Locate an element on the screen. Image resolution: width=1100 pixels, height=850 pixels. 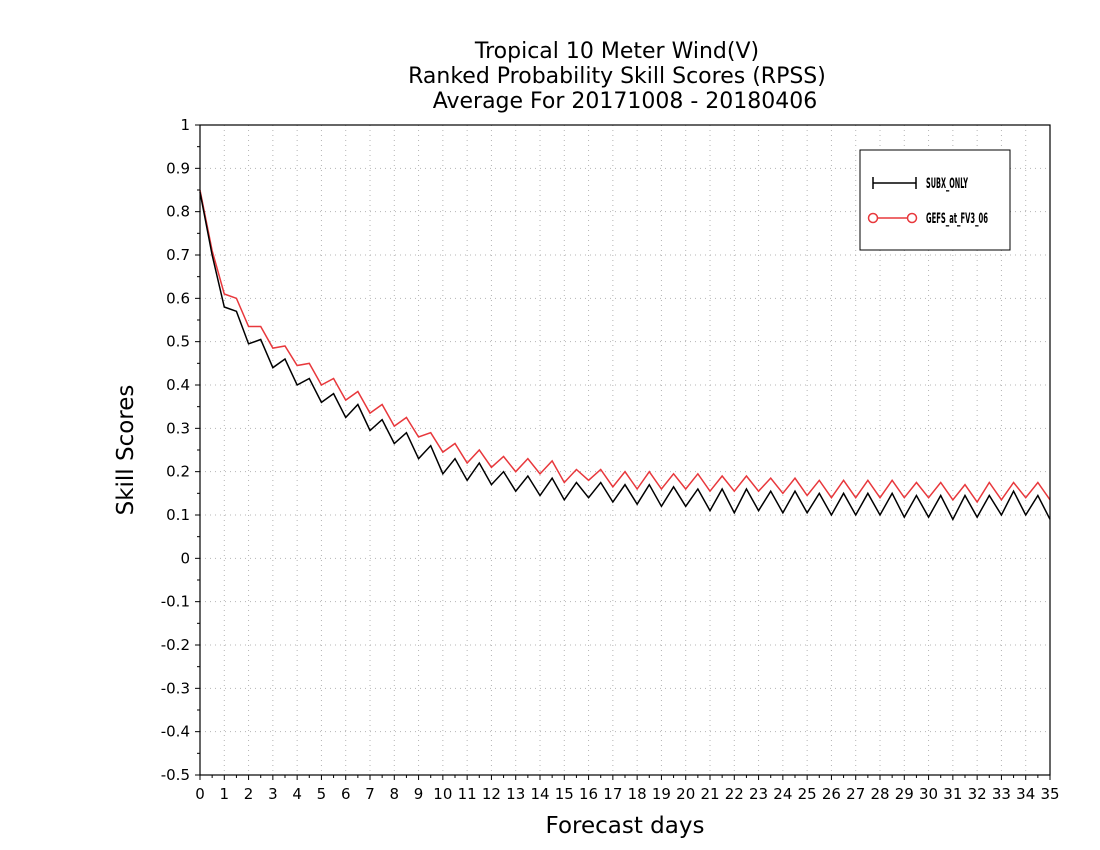
y-tick-label: -0.5 is located at coordinates (175, 775).